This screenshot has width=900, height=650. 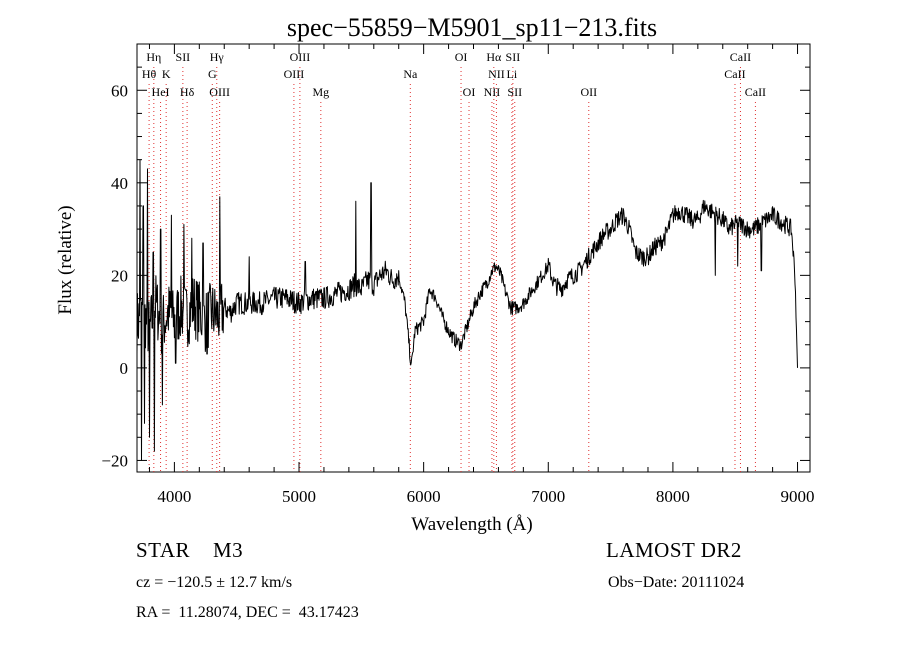 What do you see at coordinates (214, 582) in the screenshot?
I see `redshift-readout: cz = −120.5 ± 12.7 km/s` at bounding box center [214, 582].